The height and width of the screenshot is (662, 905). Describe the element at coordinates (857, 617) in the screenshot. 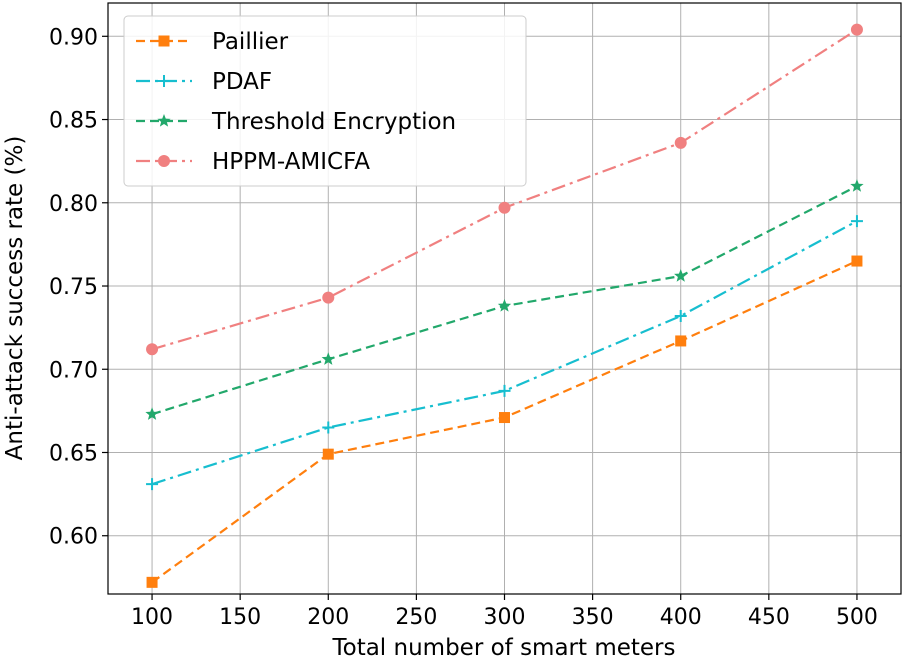

I see `x-tick-label: 500` at that location.